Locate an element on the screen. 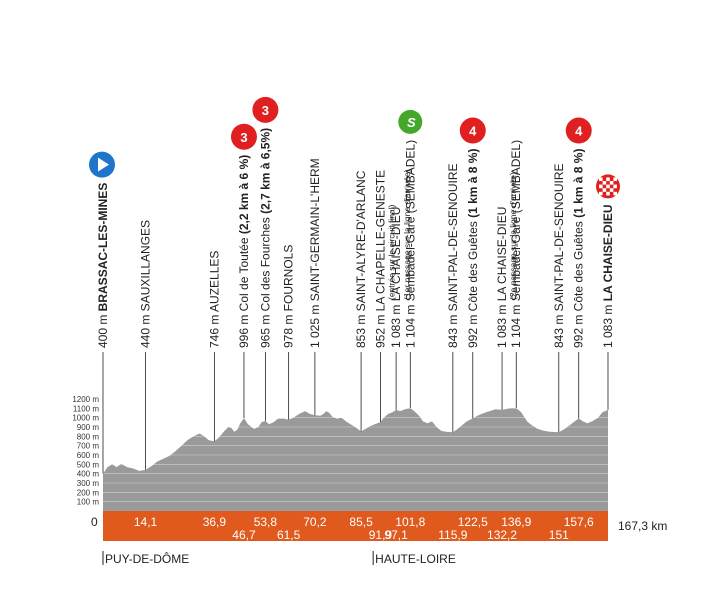  classification-badges: 33 S 4 4 is located at coordinates (354, 147).